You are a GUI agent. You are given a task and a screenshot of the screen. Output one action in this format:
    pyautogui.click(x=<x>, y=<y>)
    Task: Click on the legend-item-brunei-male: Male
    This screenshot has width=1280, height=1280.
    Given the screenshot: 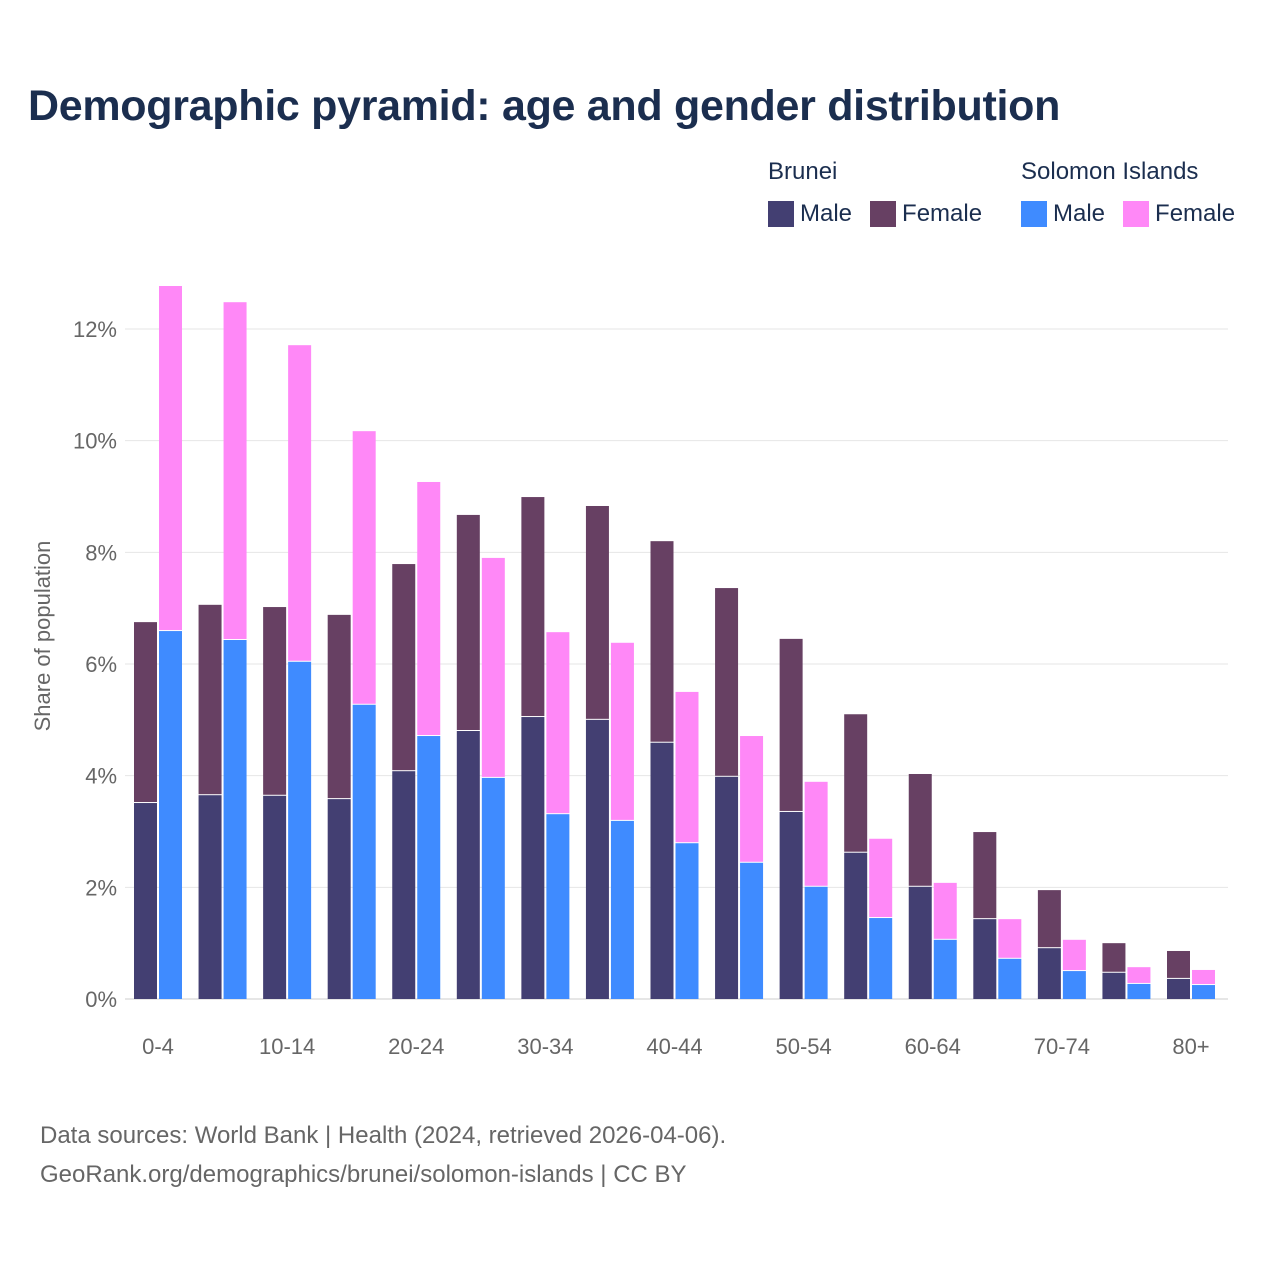 What is the action you would take?
    pyautogui.click(x=810, y=214)
    